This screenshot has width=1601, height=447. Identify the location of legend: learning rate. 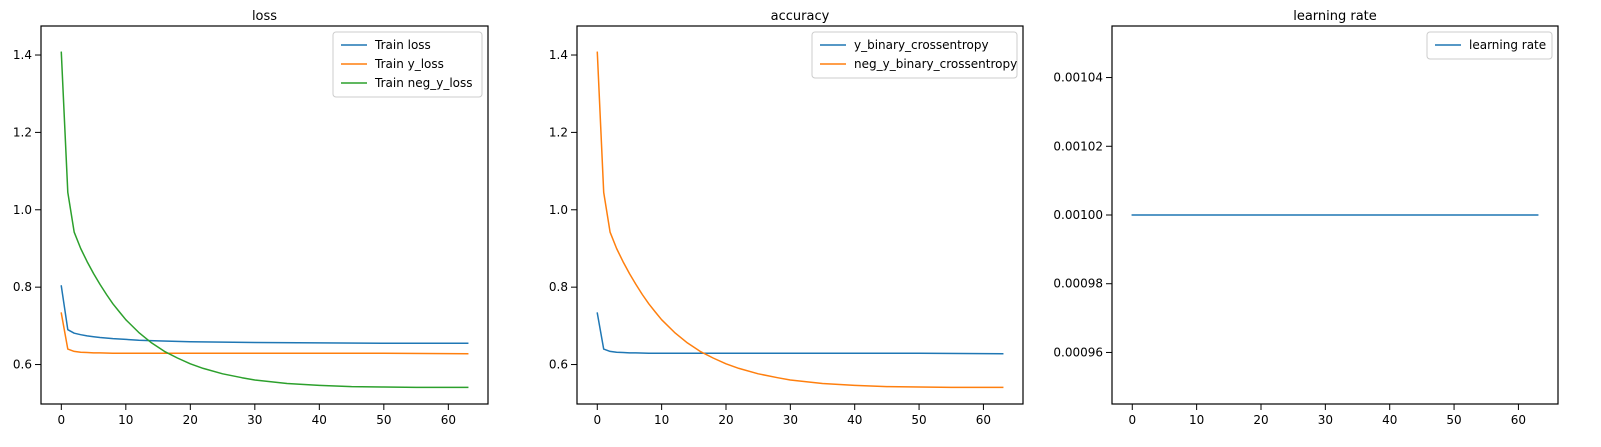
(1489, 45).